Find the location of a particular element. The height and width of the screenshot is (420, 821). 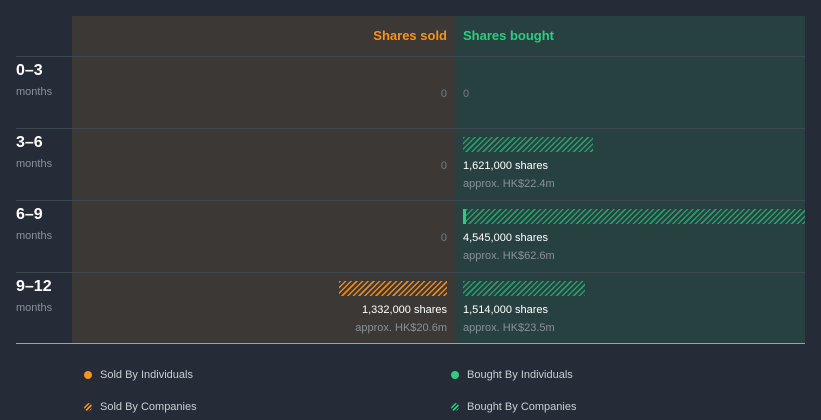

bought-value: approx. HK$62.6m is located at coordinates (509, 256).